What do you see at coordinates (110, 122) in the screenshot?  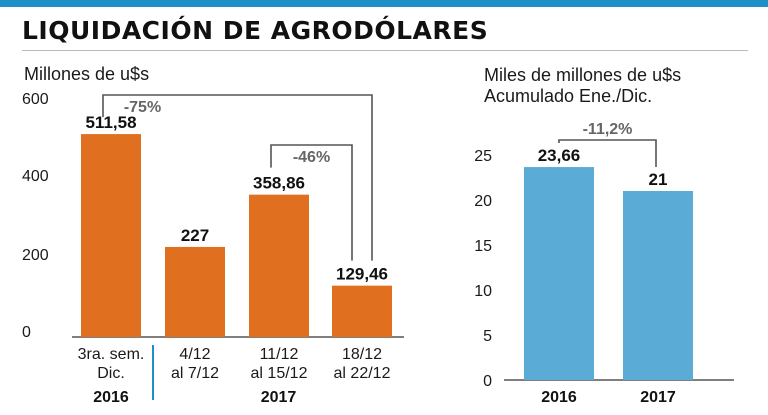 I see `left-bar-value-label: 511,58` at bounding box center [110, 122].